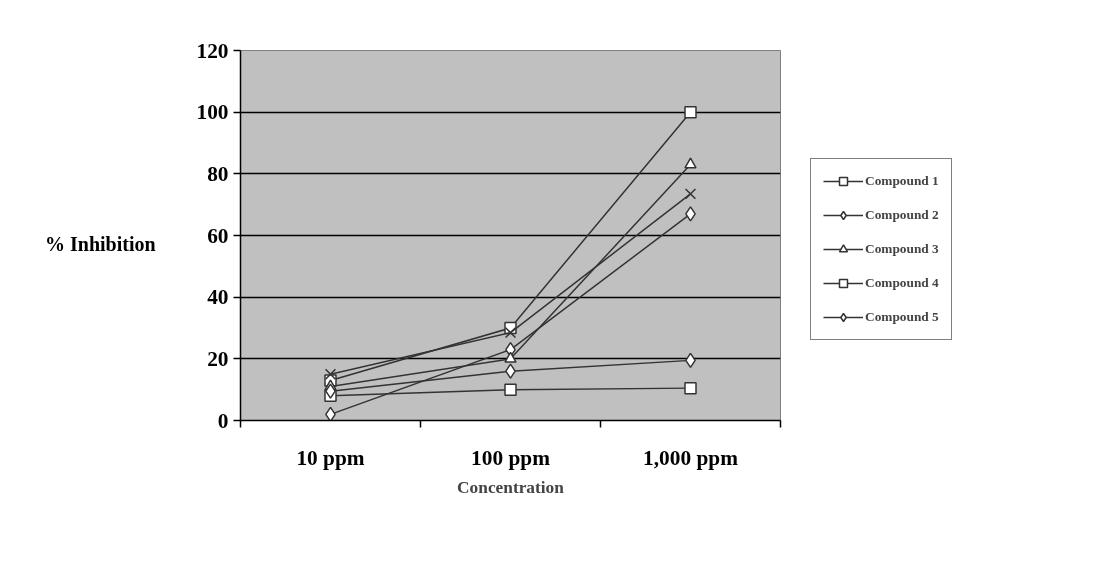 Image resolution: width=1095 pixels, height=570 pixels. What do you see at coordinates (218, 297) in the screenshot?
I see `y-tick-label: 40` at bounding box center [218, 297].